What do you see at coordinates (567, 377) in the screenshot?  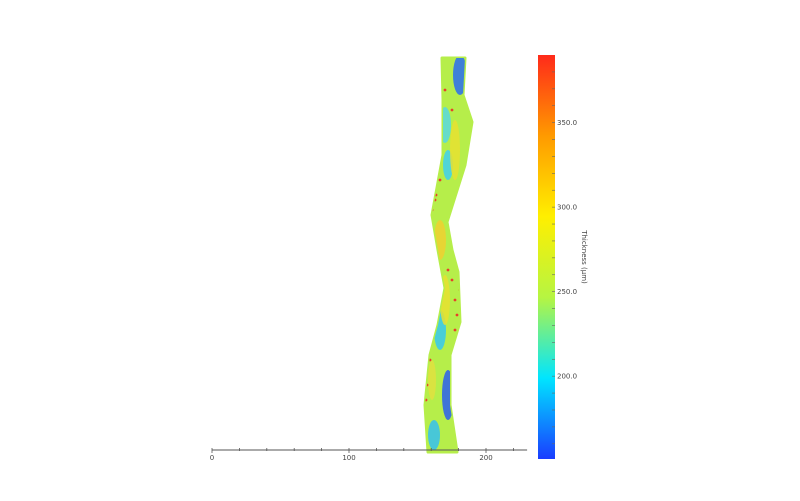 I see `colorbar-tick-label: 200.0` at bounding box center [567, 377].